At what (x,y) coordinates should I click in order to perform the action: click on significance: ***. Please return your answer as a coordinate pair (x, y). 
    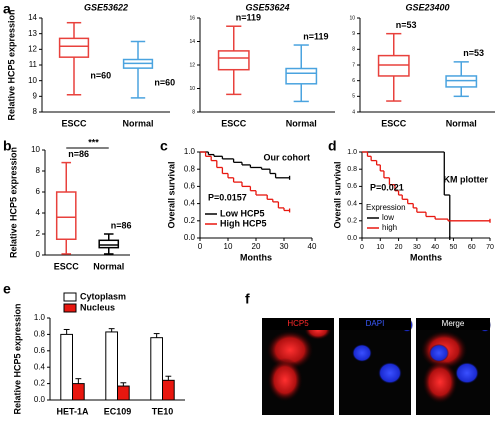
    Looking at the image, I should click on (93, 142).